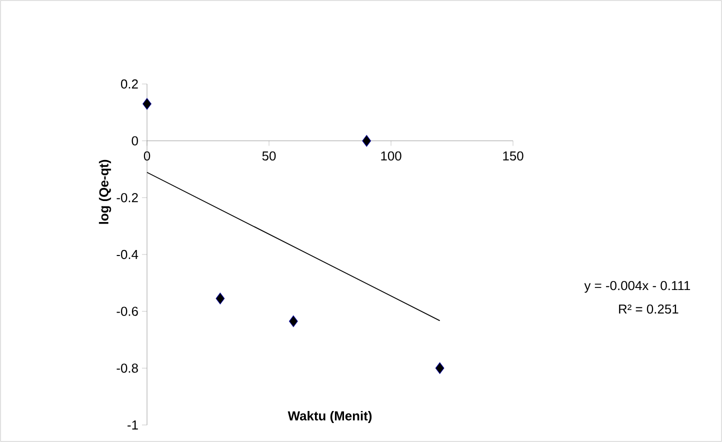 Image resolution: width=722 pixels, height=442 pixels. Describe the element at coordinates (127, 311) in the screenshot. I see `y-tick-label: -0.6` at that location.